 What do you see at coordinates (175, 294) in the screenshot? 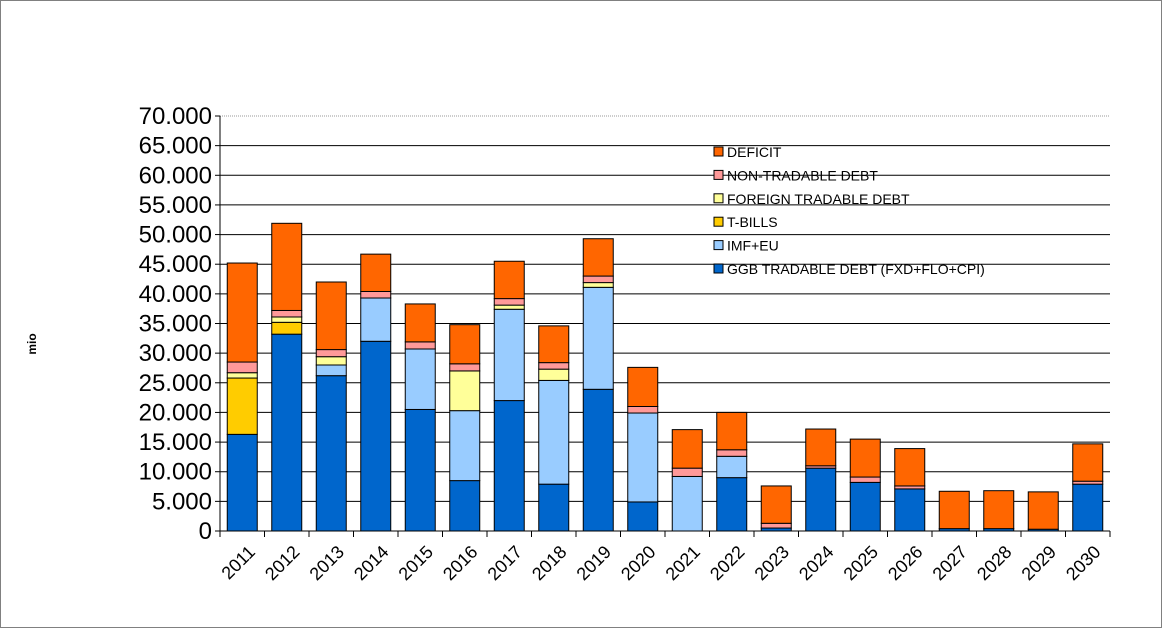
I see `y-tick-label: 40.000` at bounding box center [175, 294].